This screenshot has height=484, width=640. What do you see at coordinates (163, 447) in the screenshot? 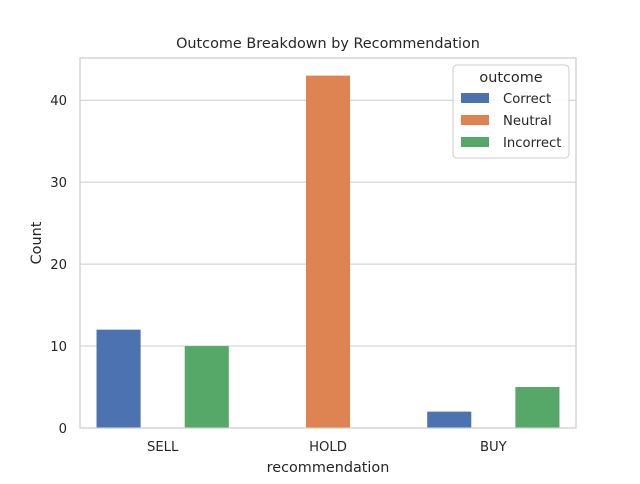
I see `x-tick-label: SELL` at bounding box center [163, 447].